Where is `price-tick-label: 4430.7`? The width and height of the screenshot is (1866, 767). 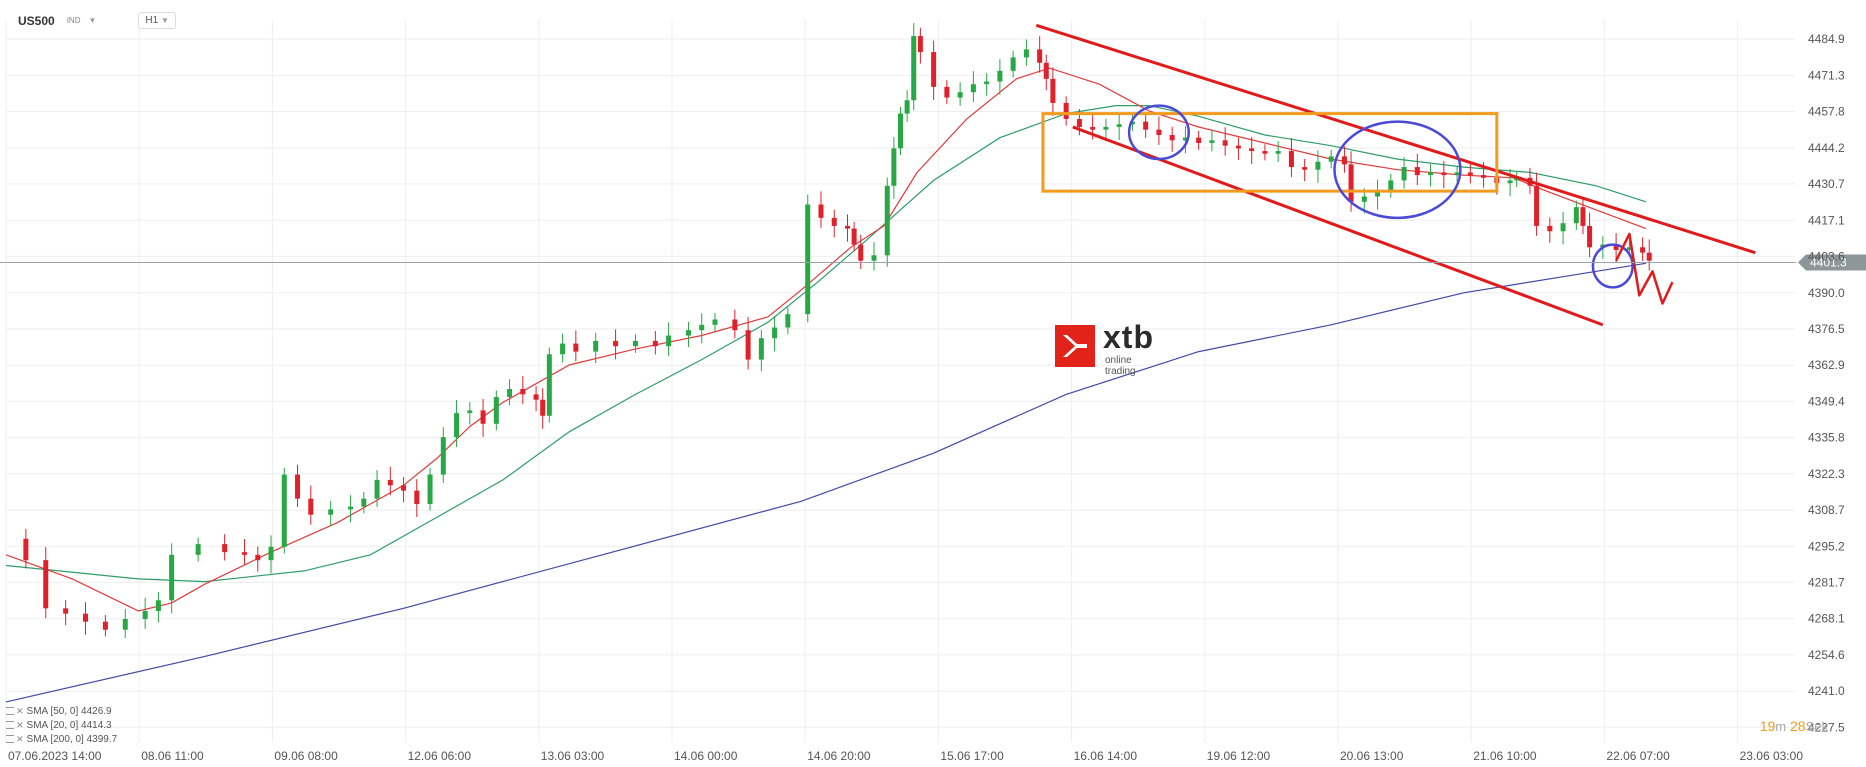
price-tick-label: 4430.7 is located at coordinates (1826, 184).